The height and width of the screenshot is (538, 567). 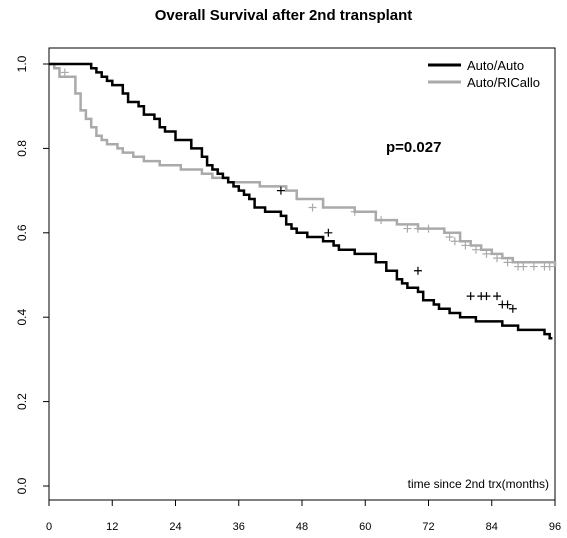 I want to click on x-axis-label: time since 2nd trx(months), so click(x=478, y=484).